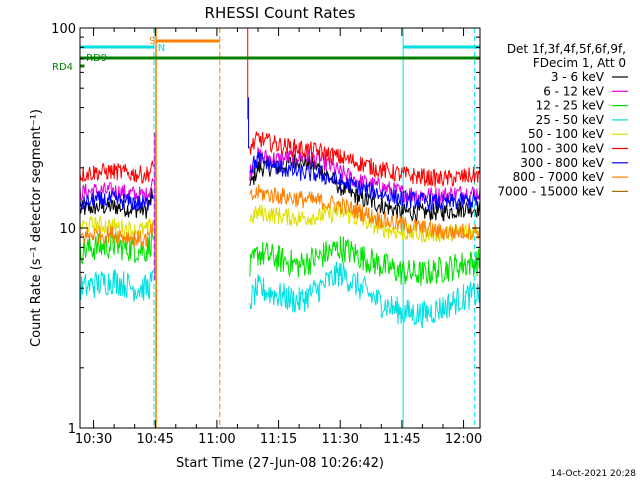  What do you see at coordinates (562, 149) in the screenshot?
I see `legend-label: 100 - 300 keV` at bounding box center [562, 149].